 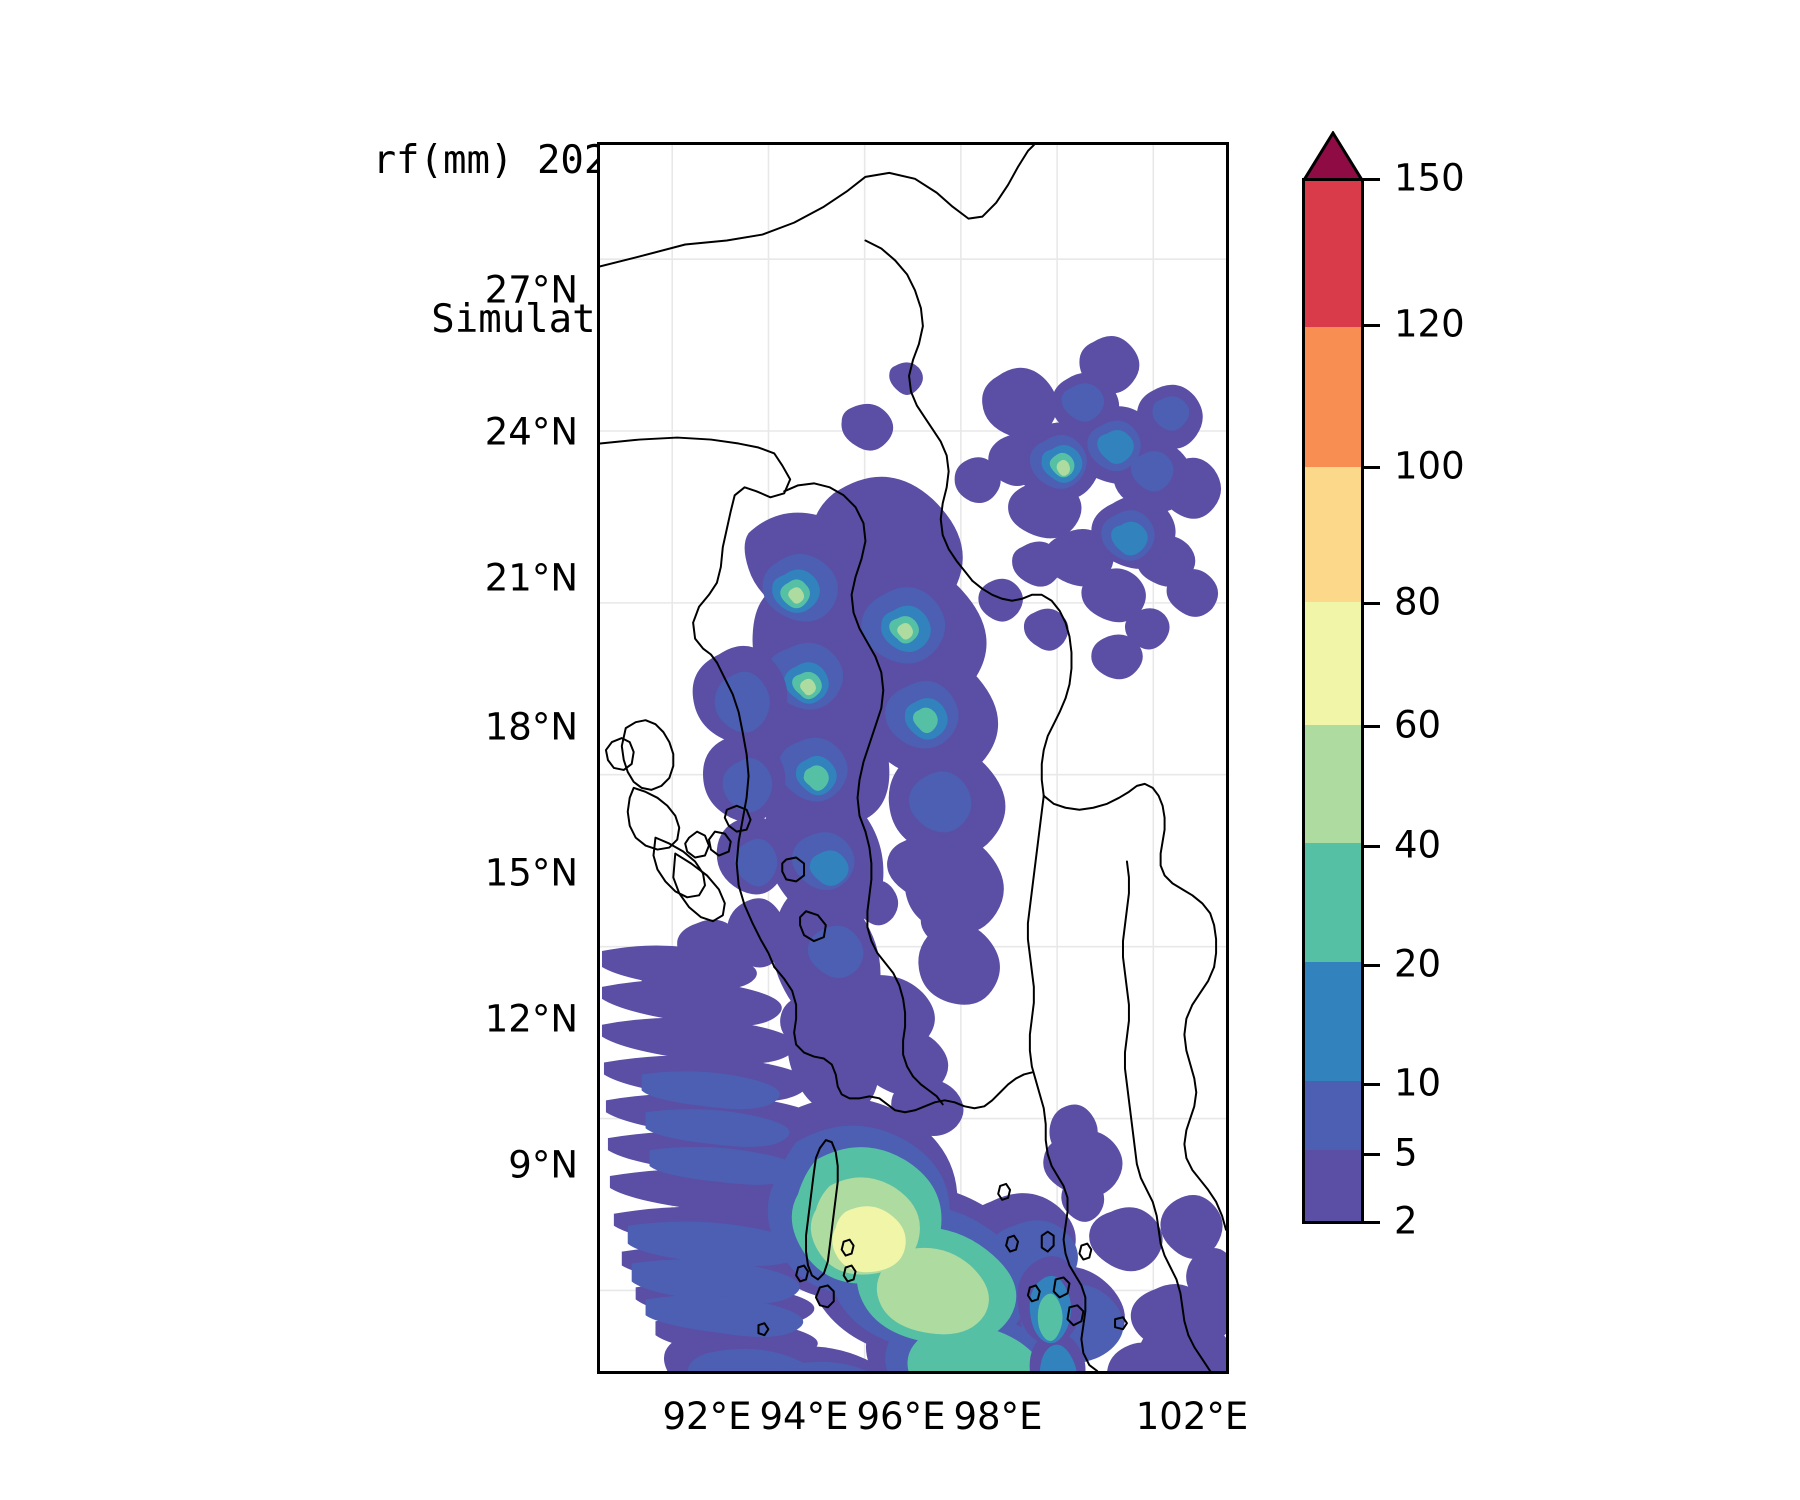 What do you see at coordinates (531, 873) in the screenshot?
I see `ytick-label-15: 15°N` at bounding box center [531, 873].